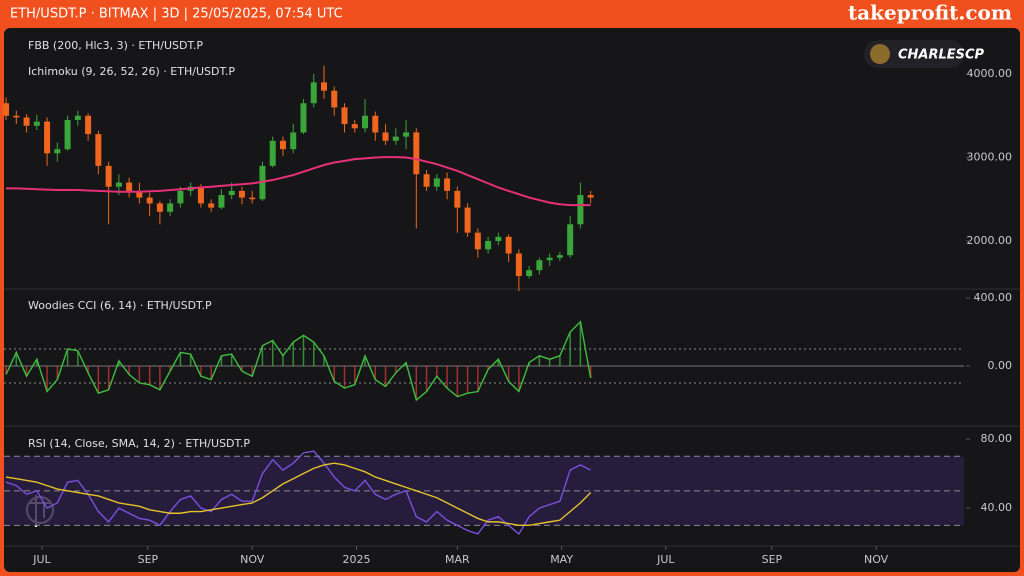  What do you see at coordinates (990, 156) in the screenshot?
I see `y-tick-label: 3000.00` at bounding box center [990, 156].